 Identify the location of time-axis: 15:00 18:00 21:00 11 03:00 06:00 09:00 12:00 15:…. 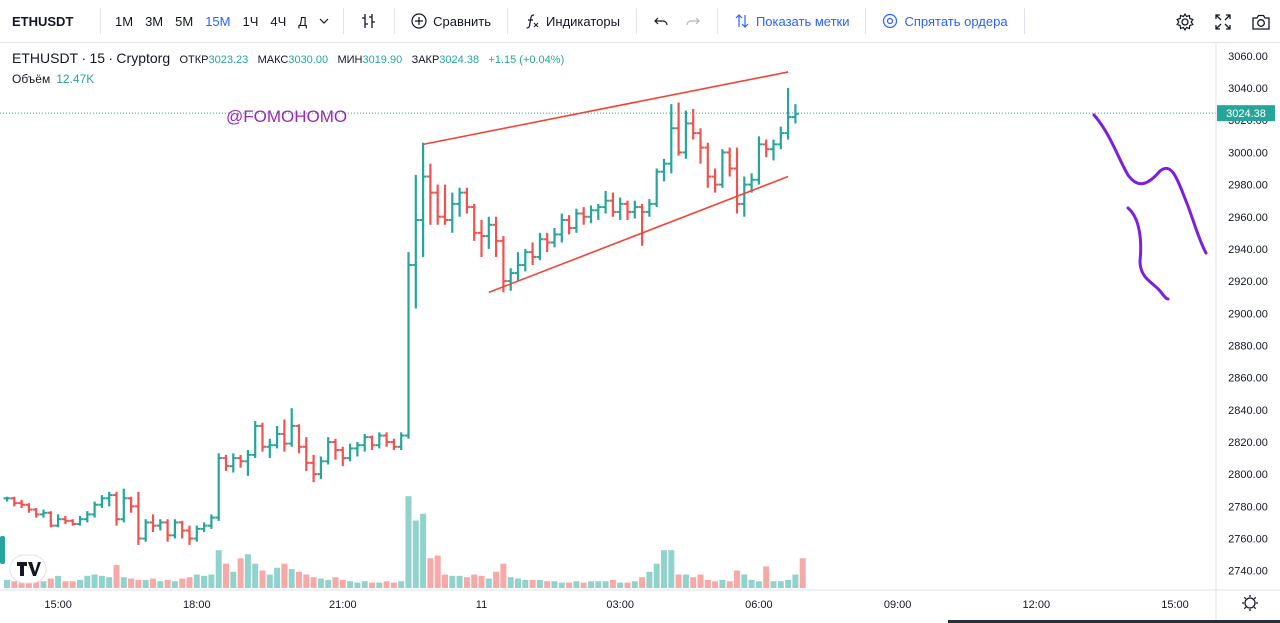
(616, 605).